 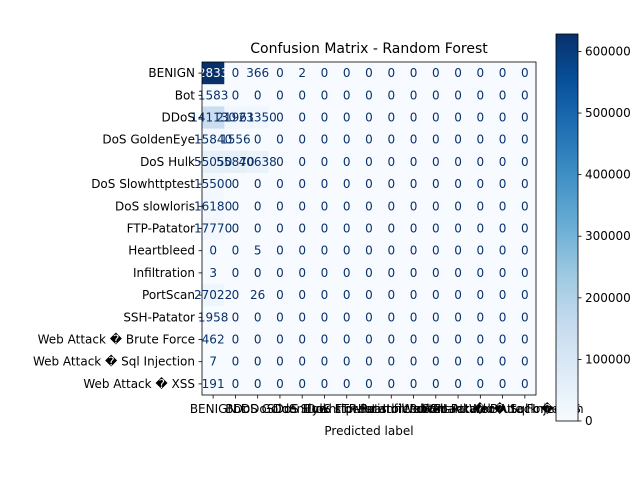 What do you see at coordinates (414, 409) in the screenshot?
I see `x-tick-label: Infiltration` at bounding box center [414, 409].